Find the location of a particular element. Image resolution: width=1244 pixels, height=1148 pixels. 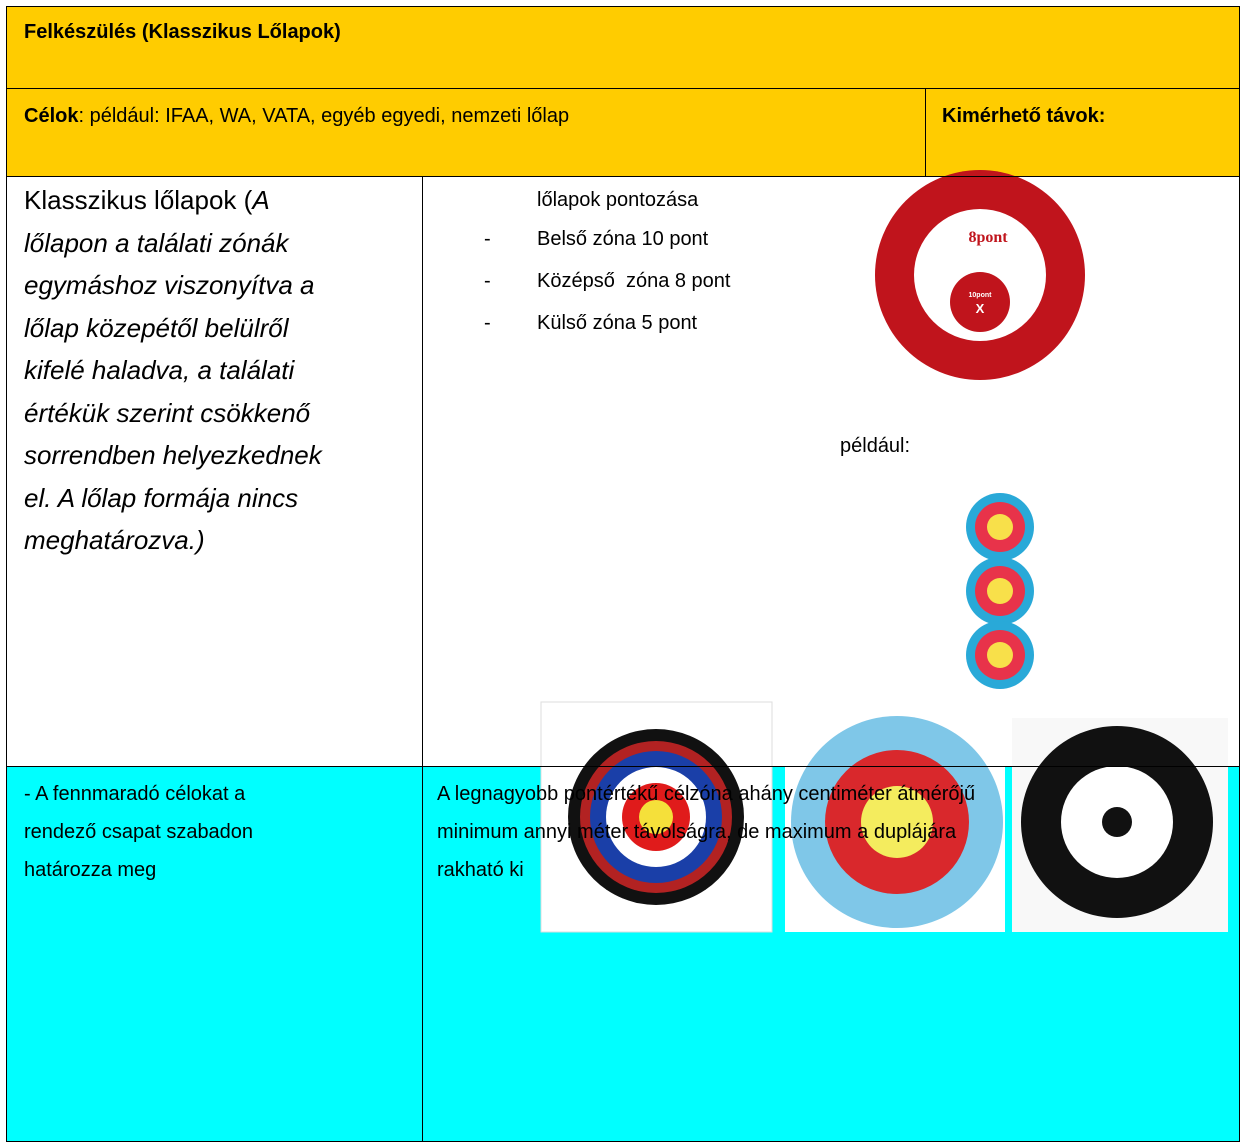

figure-label: 10pont is located at coordinates (981, 295).